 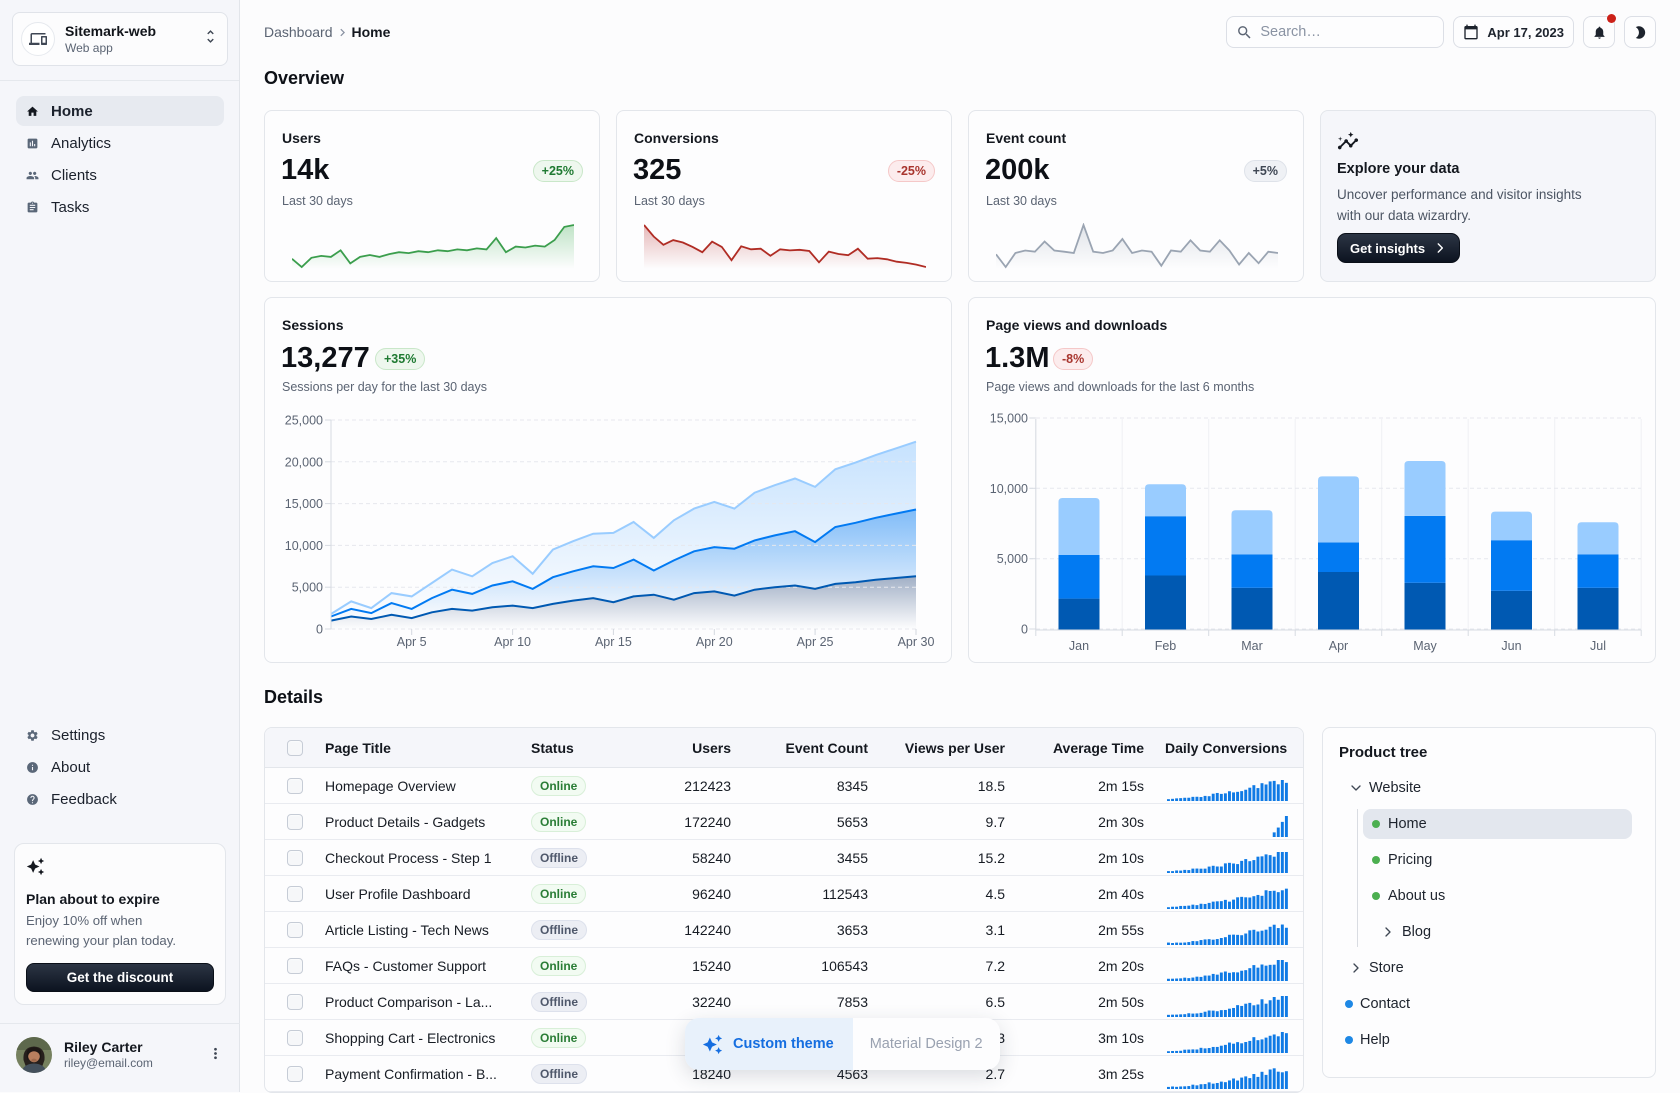 I want to click on svg-text: May, so click(x=1425, y=646).